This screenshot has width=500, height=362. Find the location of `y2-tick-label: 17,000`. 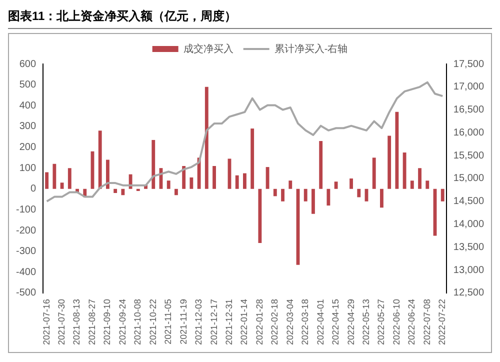

y2-tick-label: 17,000 is located at coordinates (468, 87).